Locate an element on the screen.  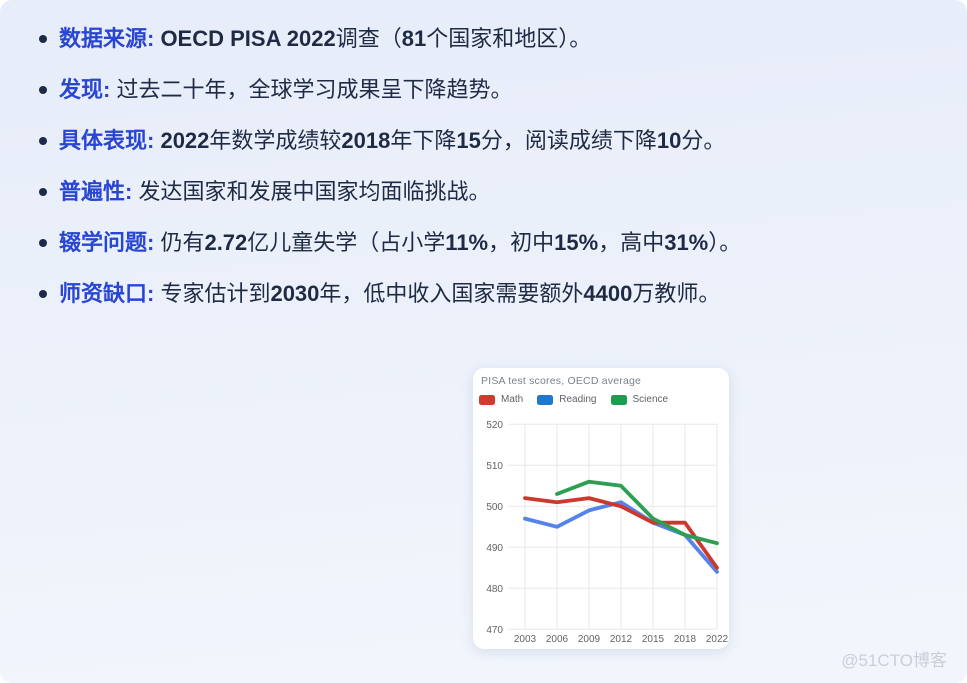
bullet-item: 发现: 过去二十年，全球学习成果呈下降趋势。 is located at coordinates (482, 89).